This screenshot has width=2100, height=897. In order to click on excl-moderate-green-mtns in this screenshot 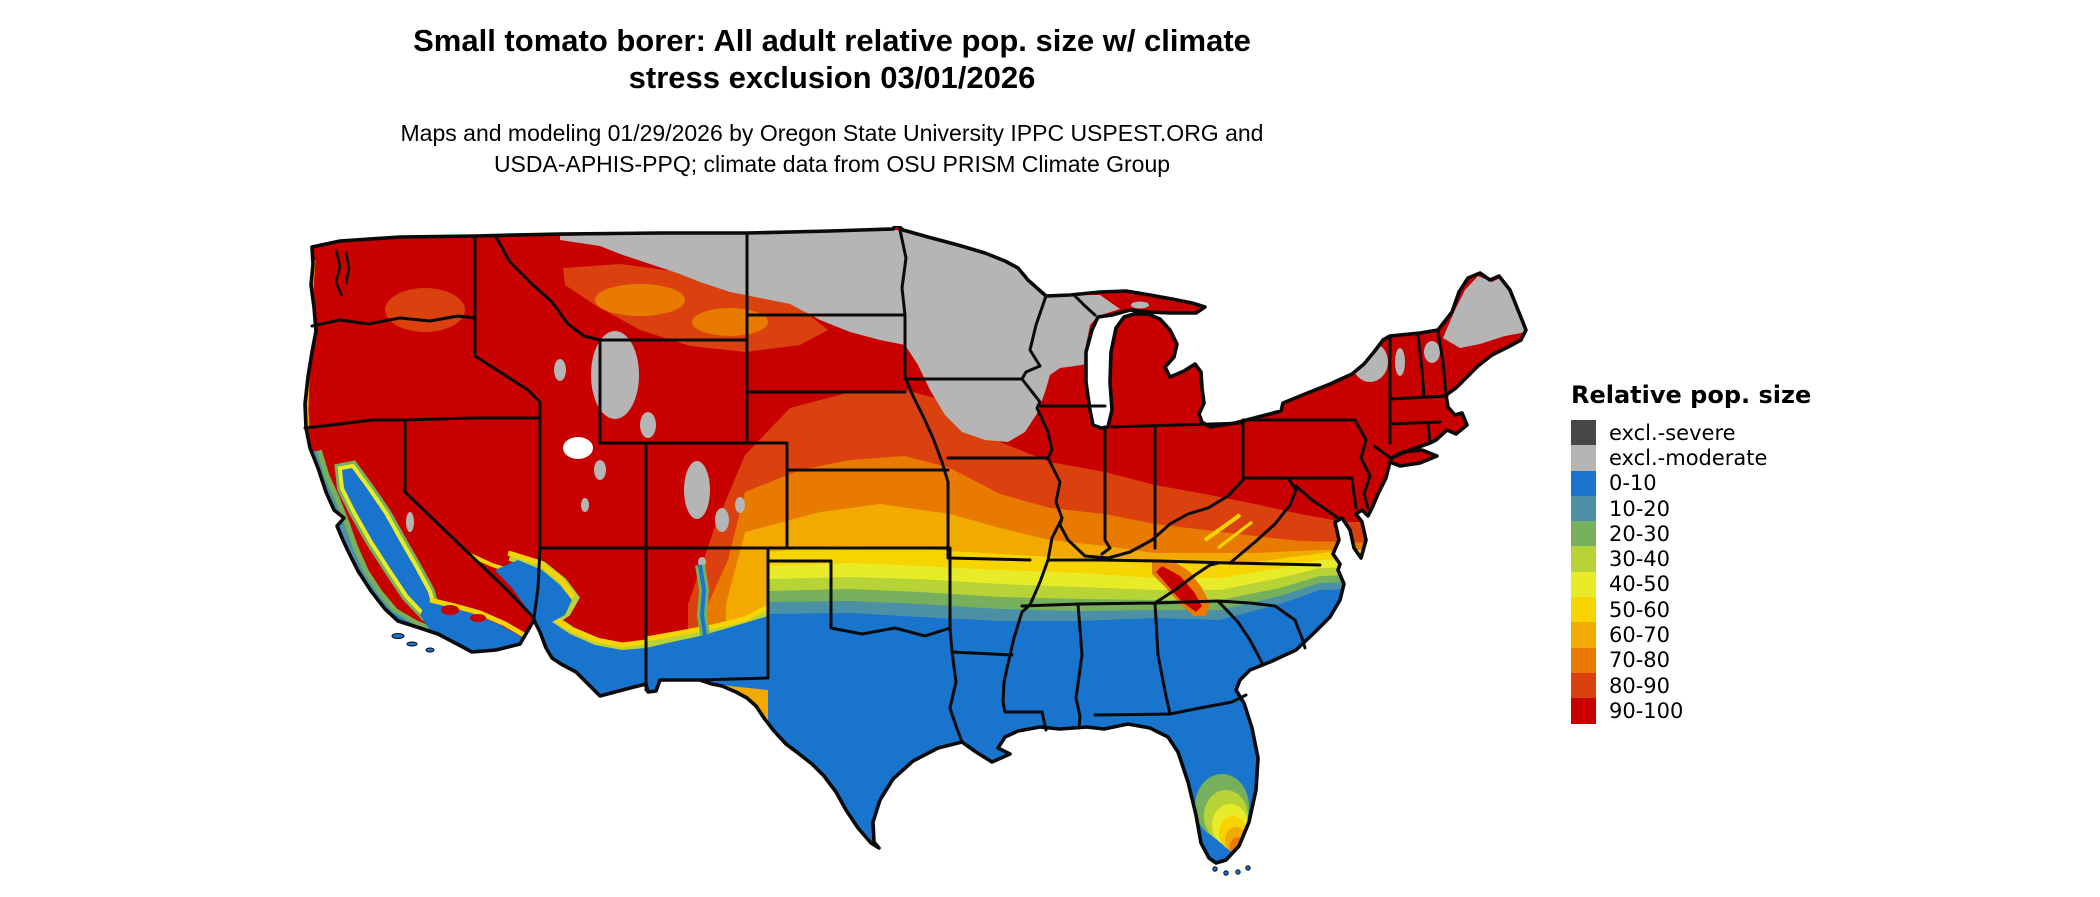, I will do `click(1400, 362)`.